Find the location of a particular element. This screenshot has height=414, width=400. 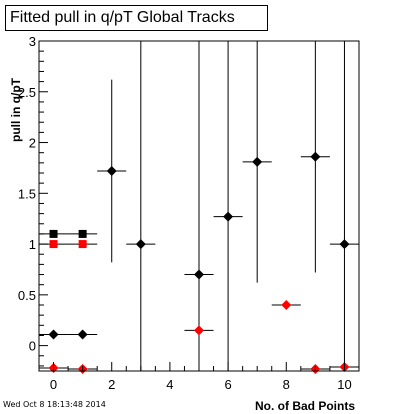

x-tick-label: 10 is located at coordinates (344, 384).